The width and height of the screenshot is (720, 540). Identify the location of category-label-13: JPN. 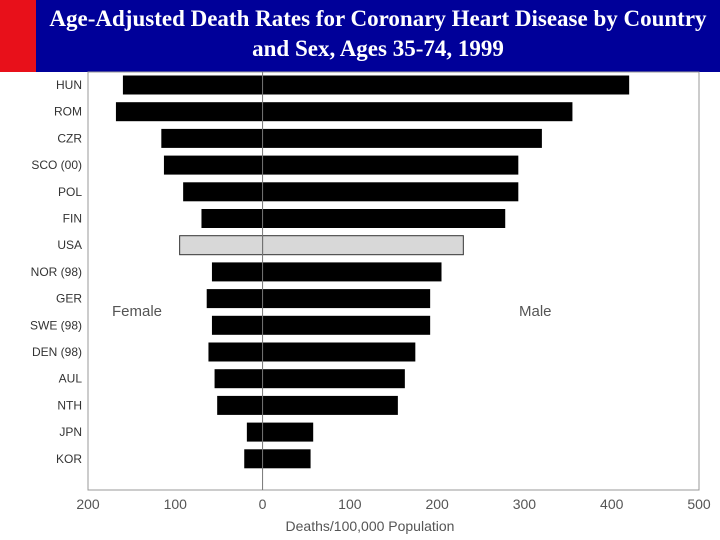
(70, 432).